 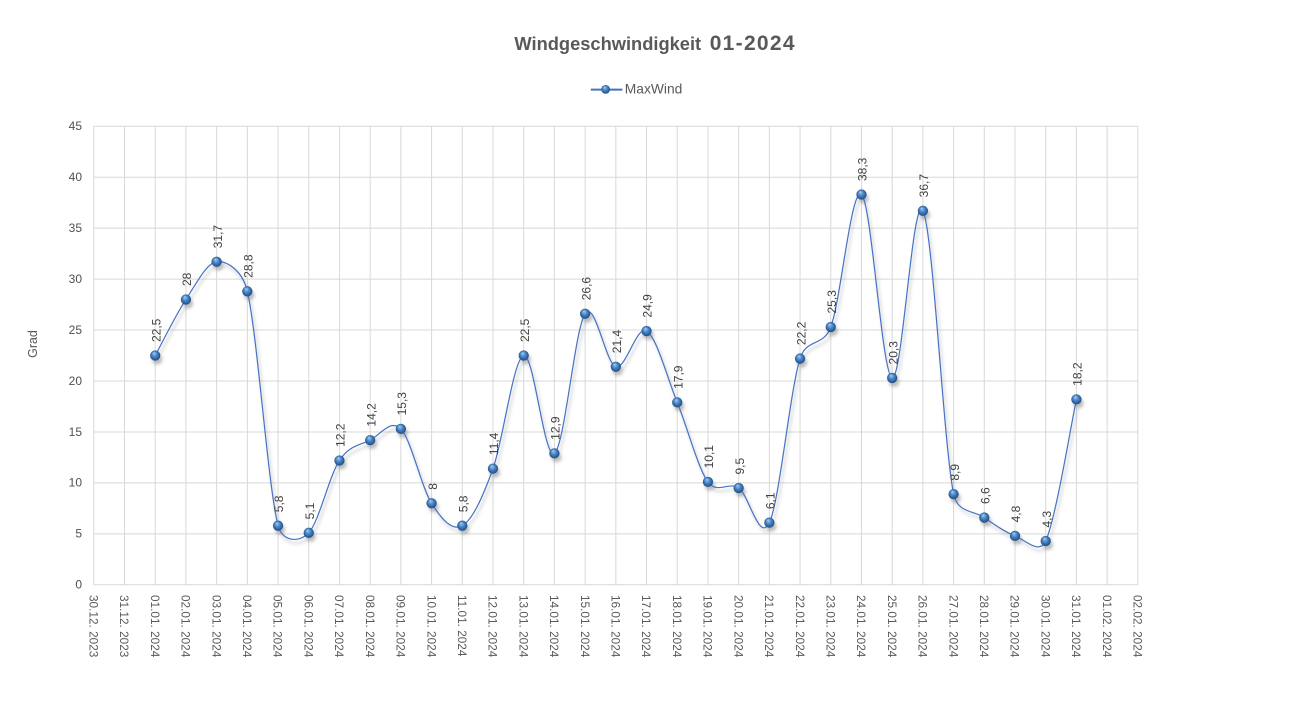 I want to click on svg-text: 15, so click(x=76, y=432).